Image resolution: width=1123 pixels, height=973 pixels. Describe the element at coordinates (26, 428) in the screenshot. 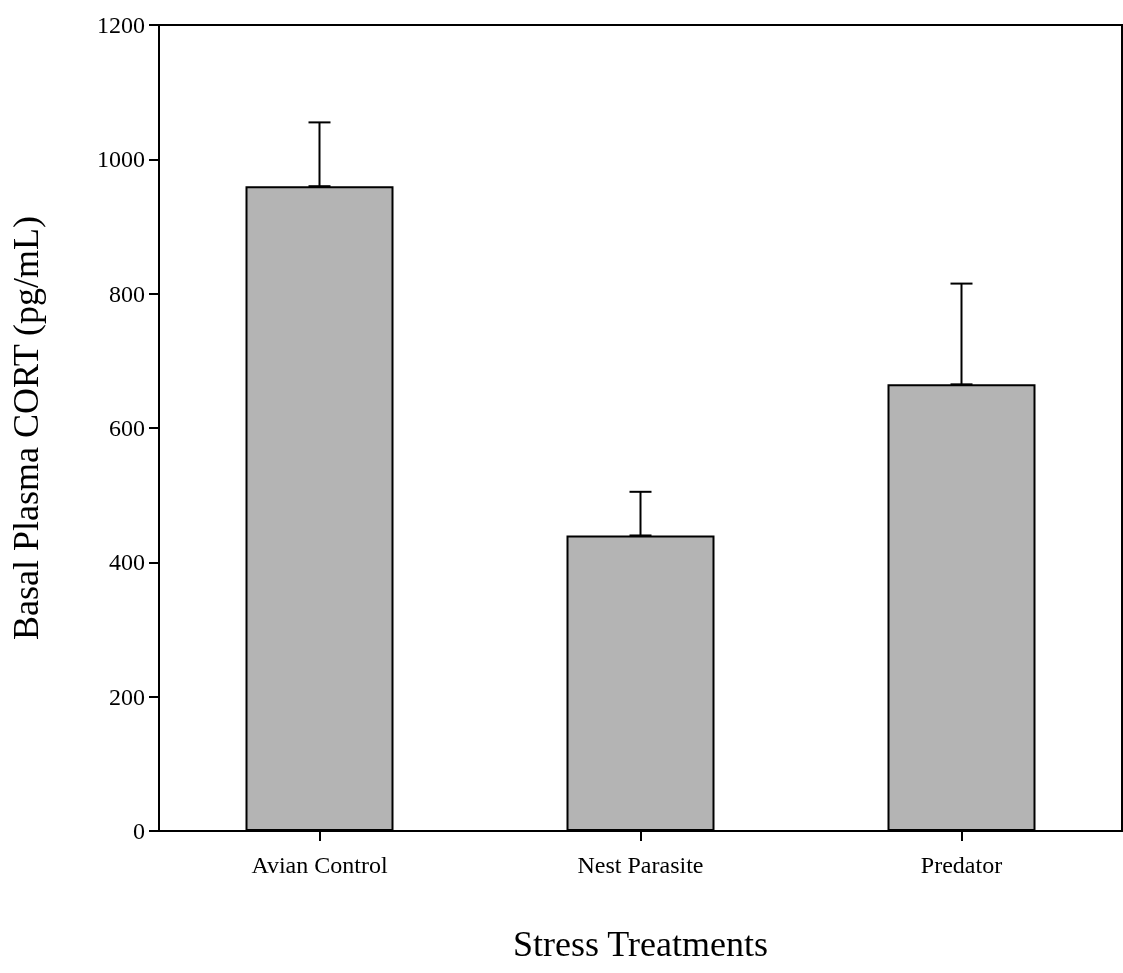

I see `y-axis-title: Basal Plasma CORT (pg/mL)` at that location.